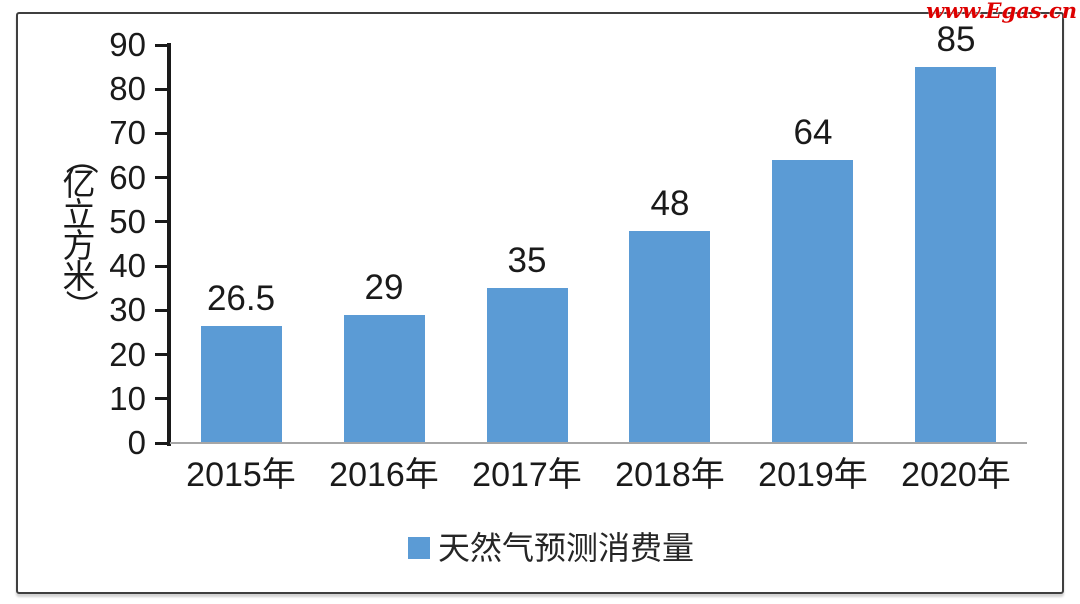 The image size is (1080, 604). What do you see at coordinates (79, 158) in the screenshot?
I see `y-axis-title-char: （` at bounding box center [79, 158].